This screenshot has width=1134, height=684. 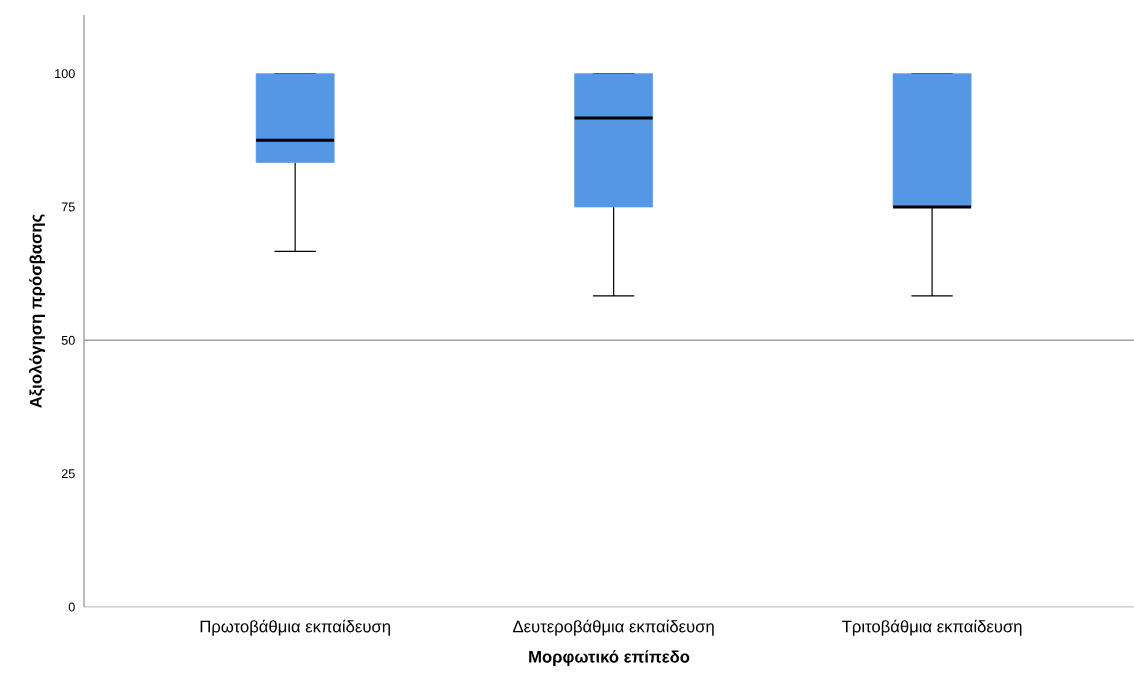 What do you see at coordinates (37, 311) in the screenshot?
I see `y-axis-title: Αξιολόγηση πρόσβασης` at bounding box center [37, 311].